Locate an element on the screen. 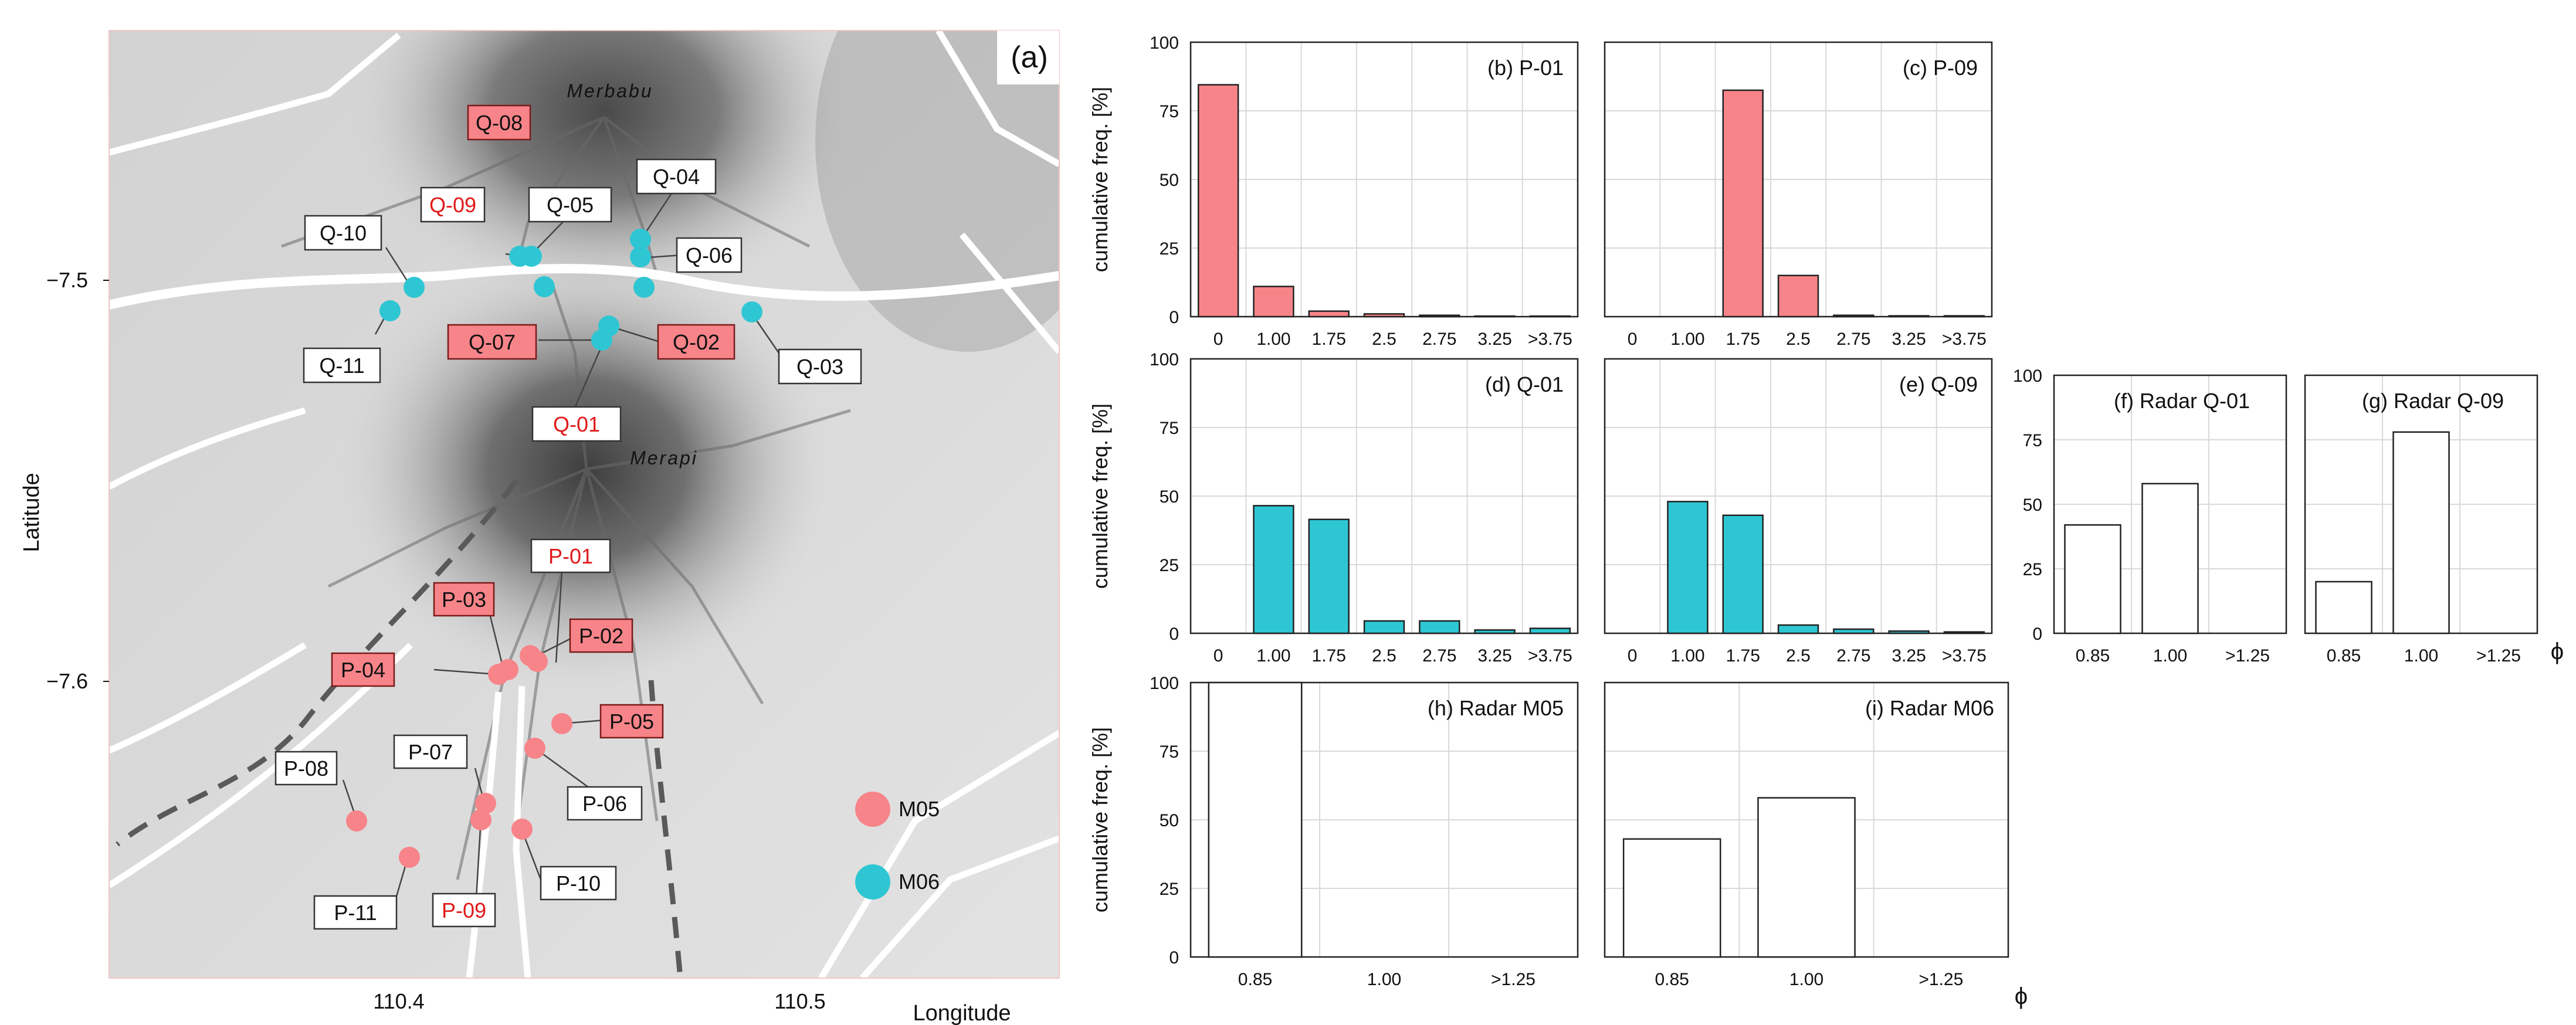 This screenshot has width=2576, height=1025. volcano-name-merapi: Merapi is located at coordinates (664, 458).